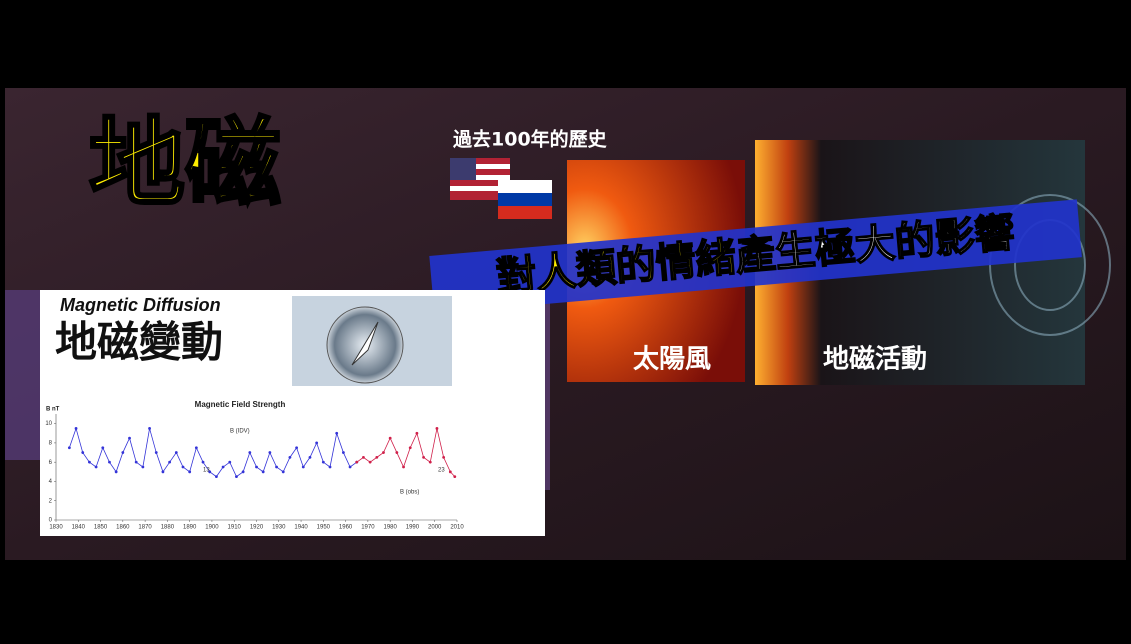  I want to click on x-tick-label: 1950, so click(324, 528).